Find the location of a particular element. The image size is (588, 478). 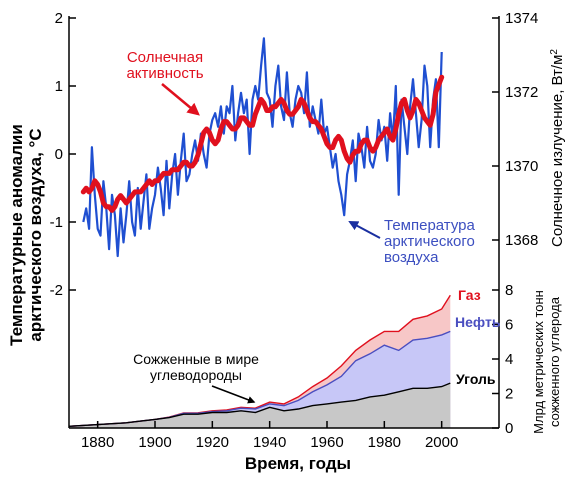

temp-label-line-1: Температура is located at coordinates (430, 225).